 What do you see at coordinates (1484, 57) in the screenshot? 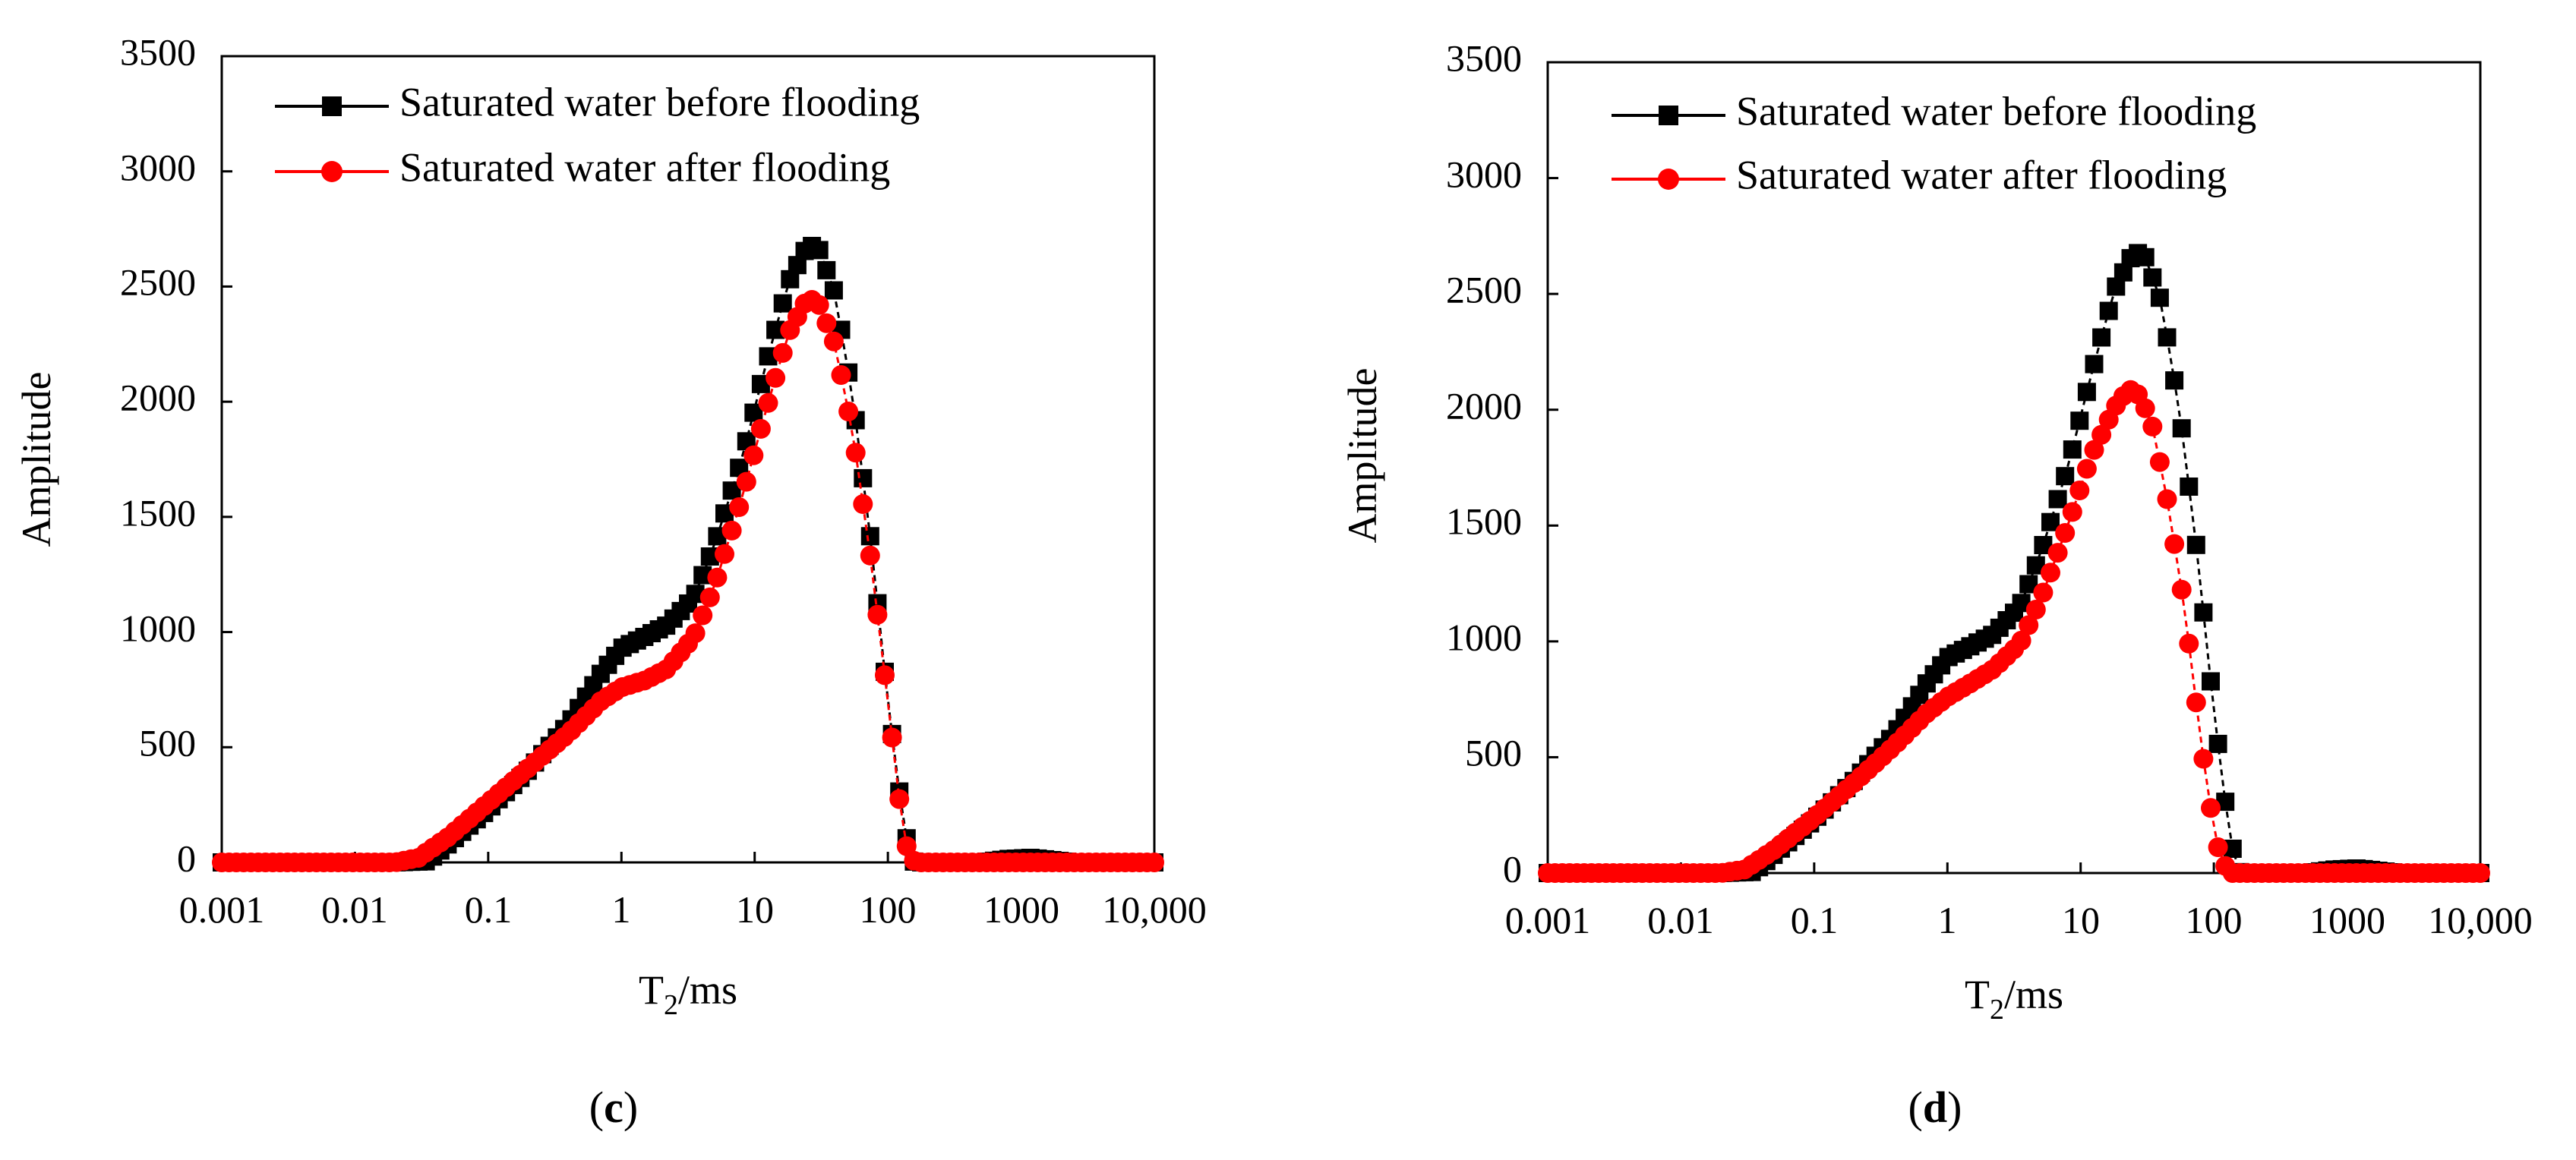
I see `y-tick-label: 3500` at bounding box center [1484, 57].